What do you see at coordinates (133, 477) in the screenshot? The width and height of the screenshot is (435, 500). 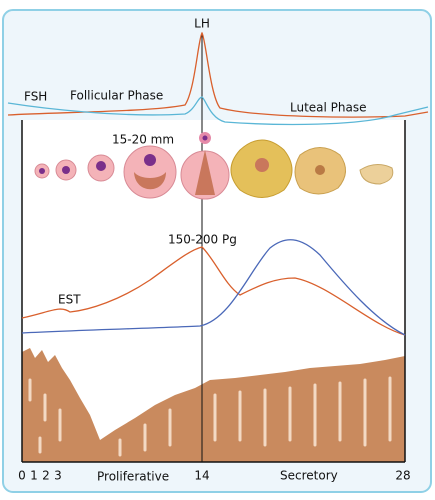 I see `proliferative-label: Proliferative` at bounding box center [133, 477].